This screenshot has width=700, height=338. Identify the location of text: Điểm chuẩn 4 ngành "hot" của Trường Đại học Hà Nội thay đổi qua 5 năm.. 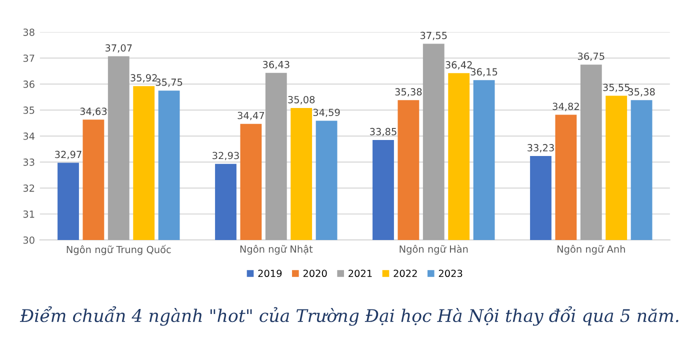
(349, 316).